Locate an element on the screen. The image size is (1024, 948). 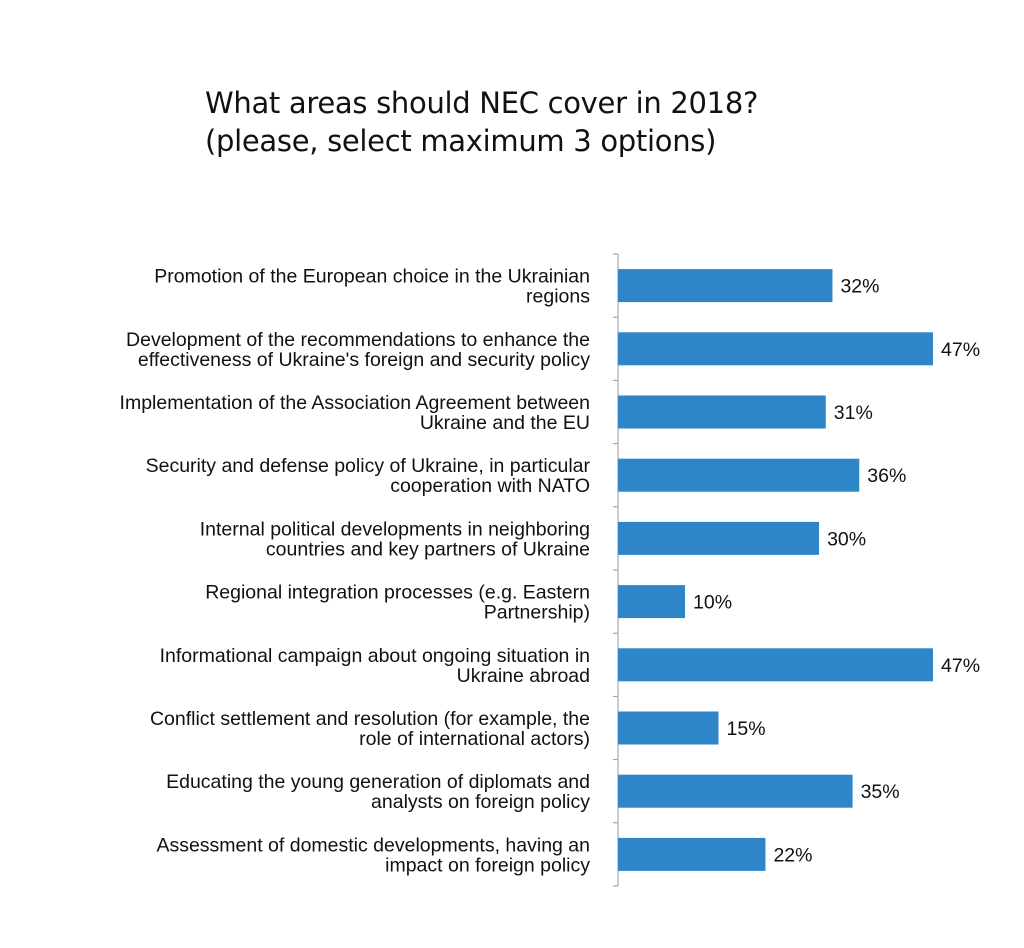
value-label: 32% is located at coordinates (859, 287).